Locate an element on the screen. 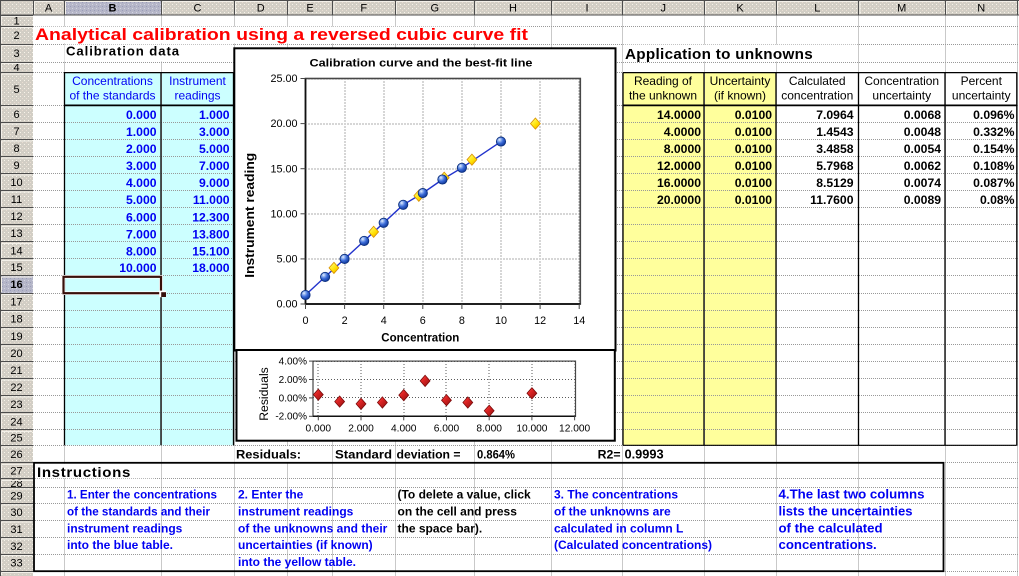 The width and height of the screenshot is (1019, 576). svg-text: 0.0062 is located at coordinates (922, 166).